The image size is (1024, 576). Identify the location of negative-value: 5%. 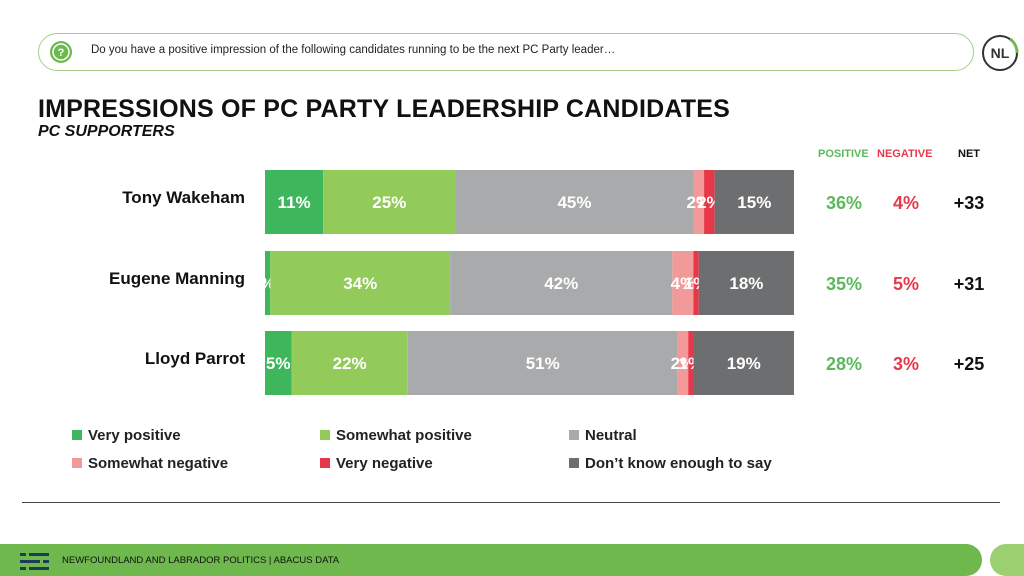
(906, 284).